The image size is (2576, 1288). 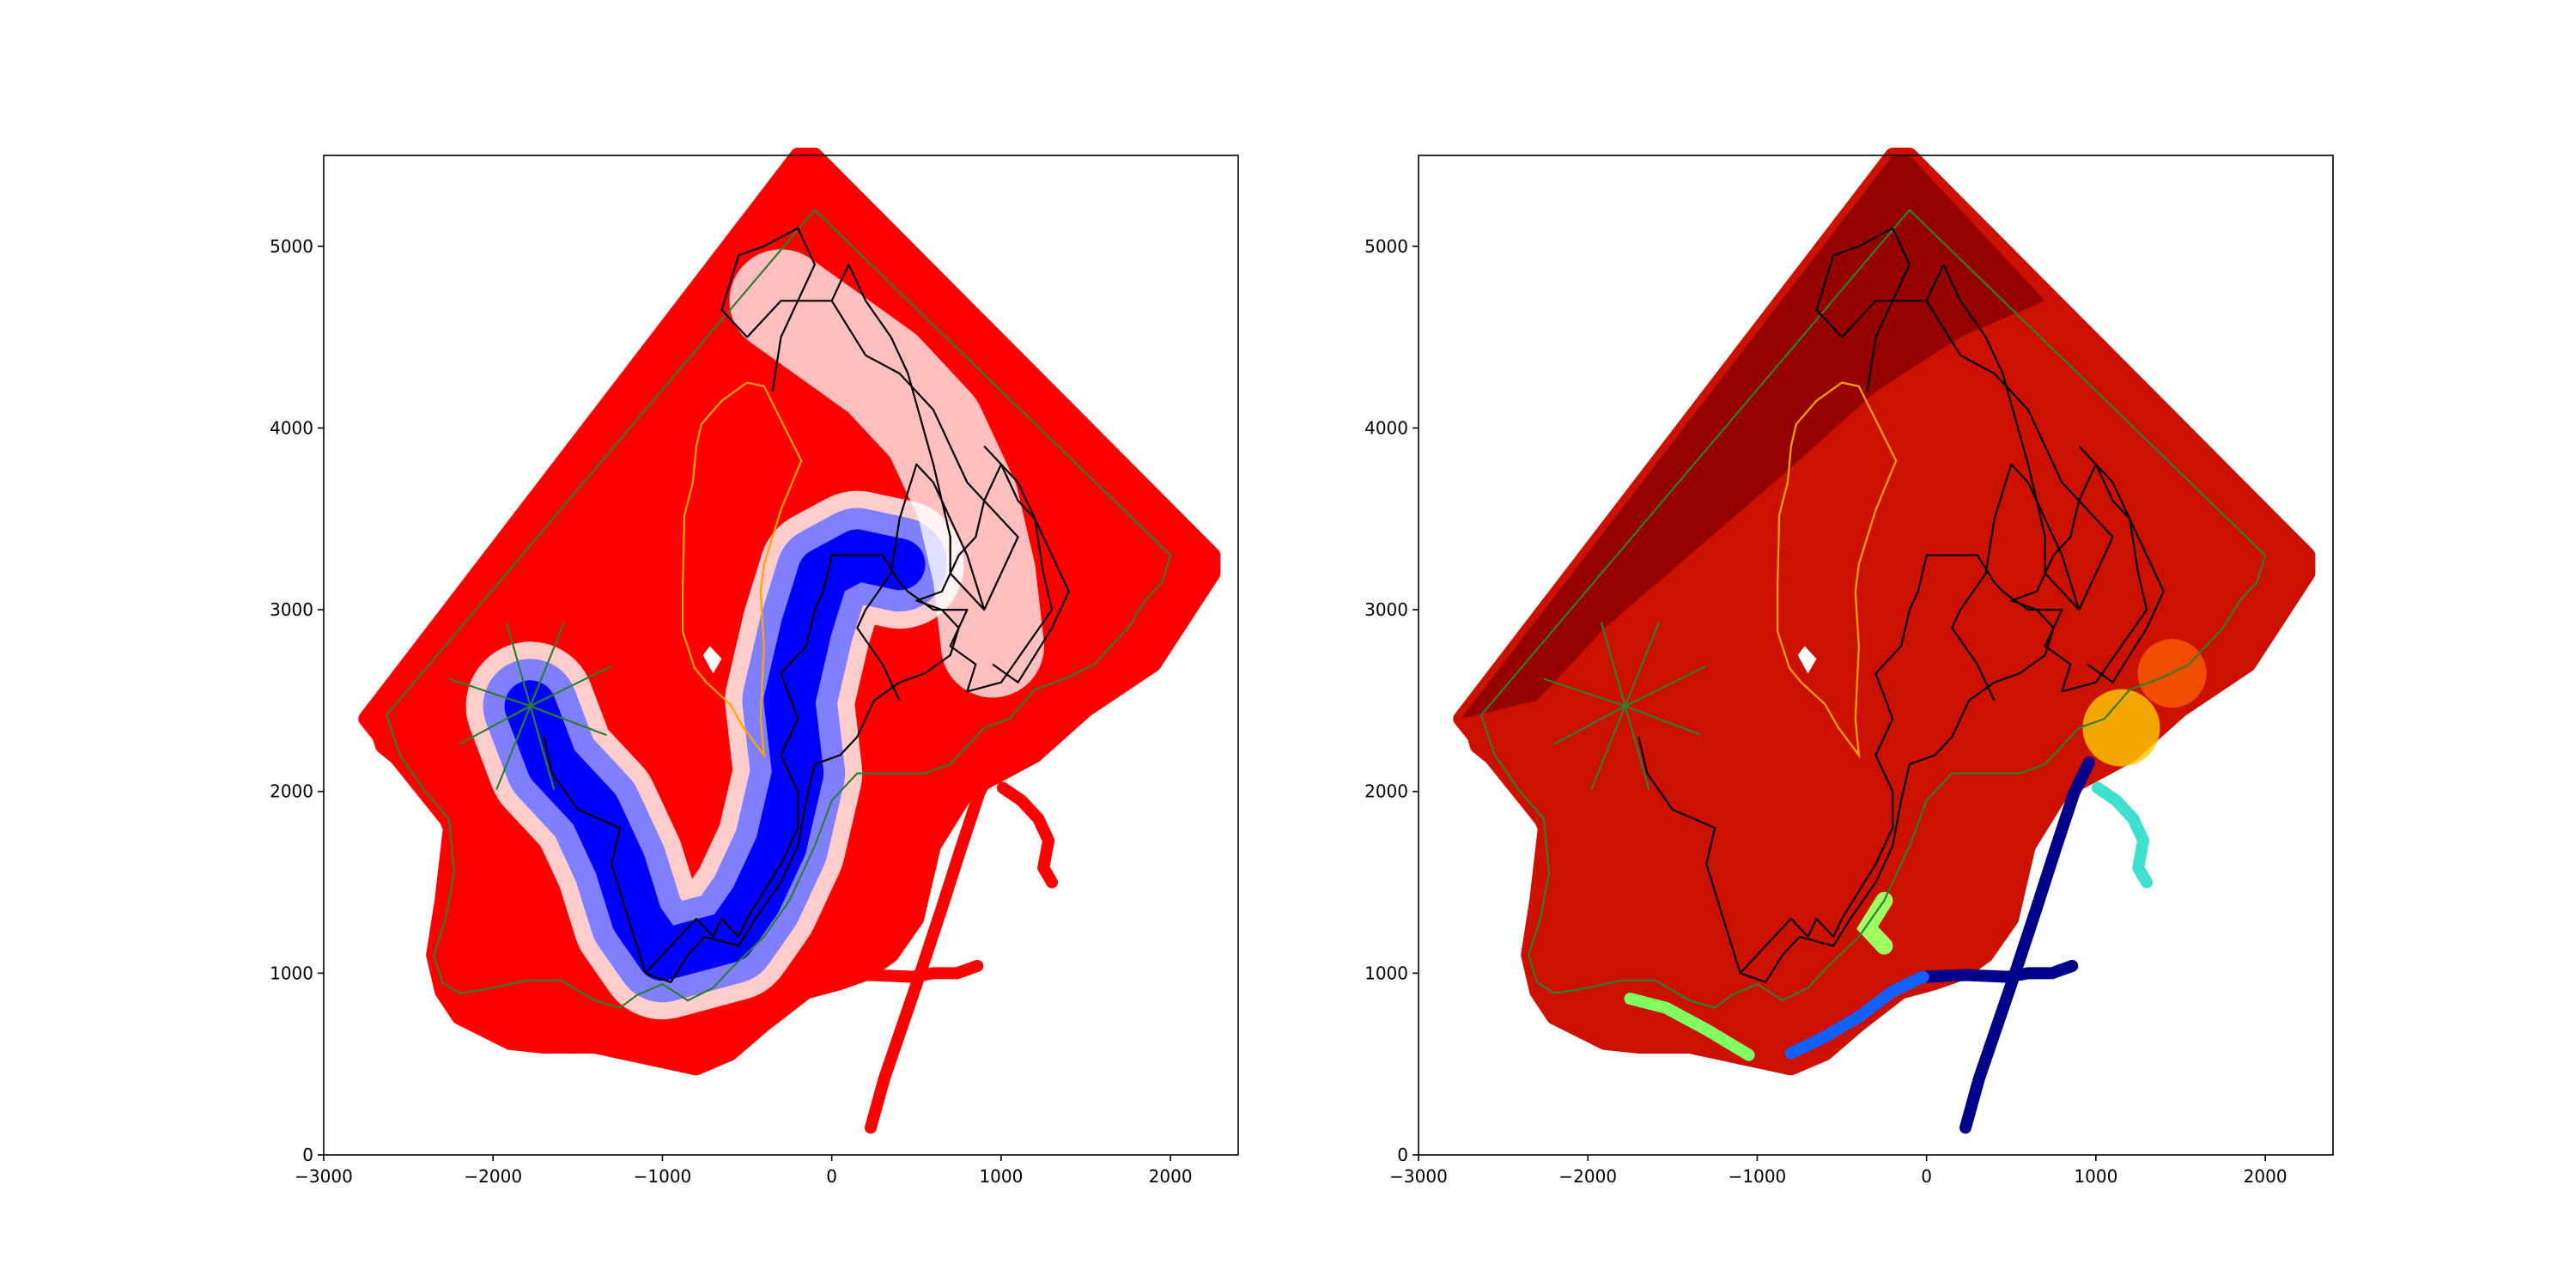 I want to click on field-transition, so click(x=2121, y=728).